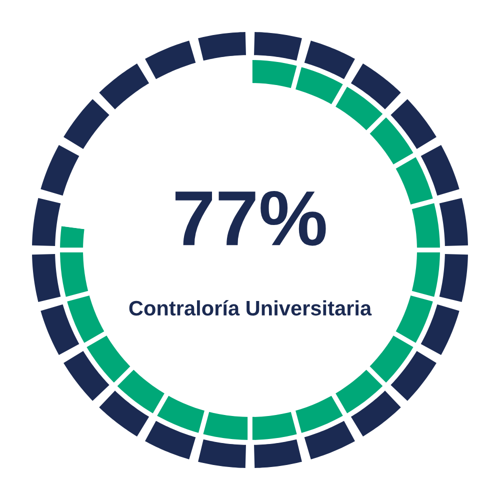 Image resolution: width=500 pixels, height=500 pixels. Describe the element at coordinates (251, 218) in the screenshot. I see `data-label: 77%` at that location.